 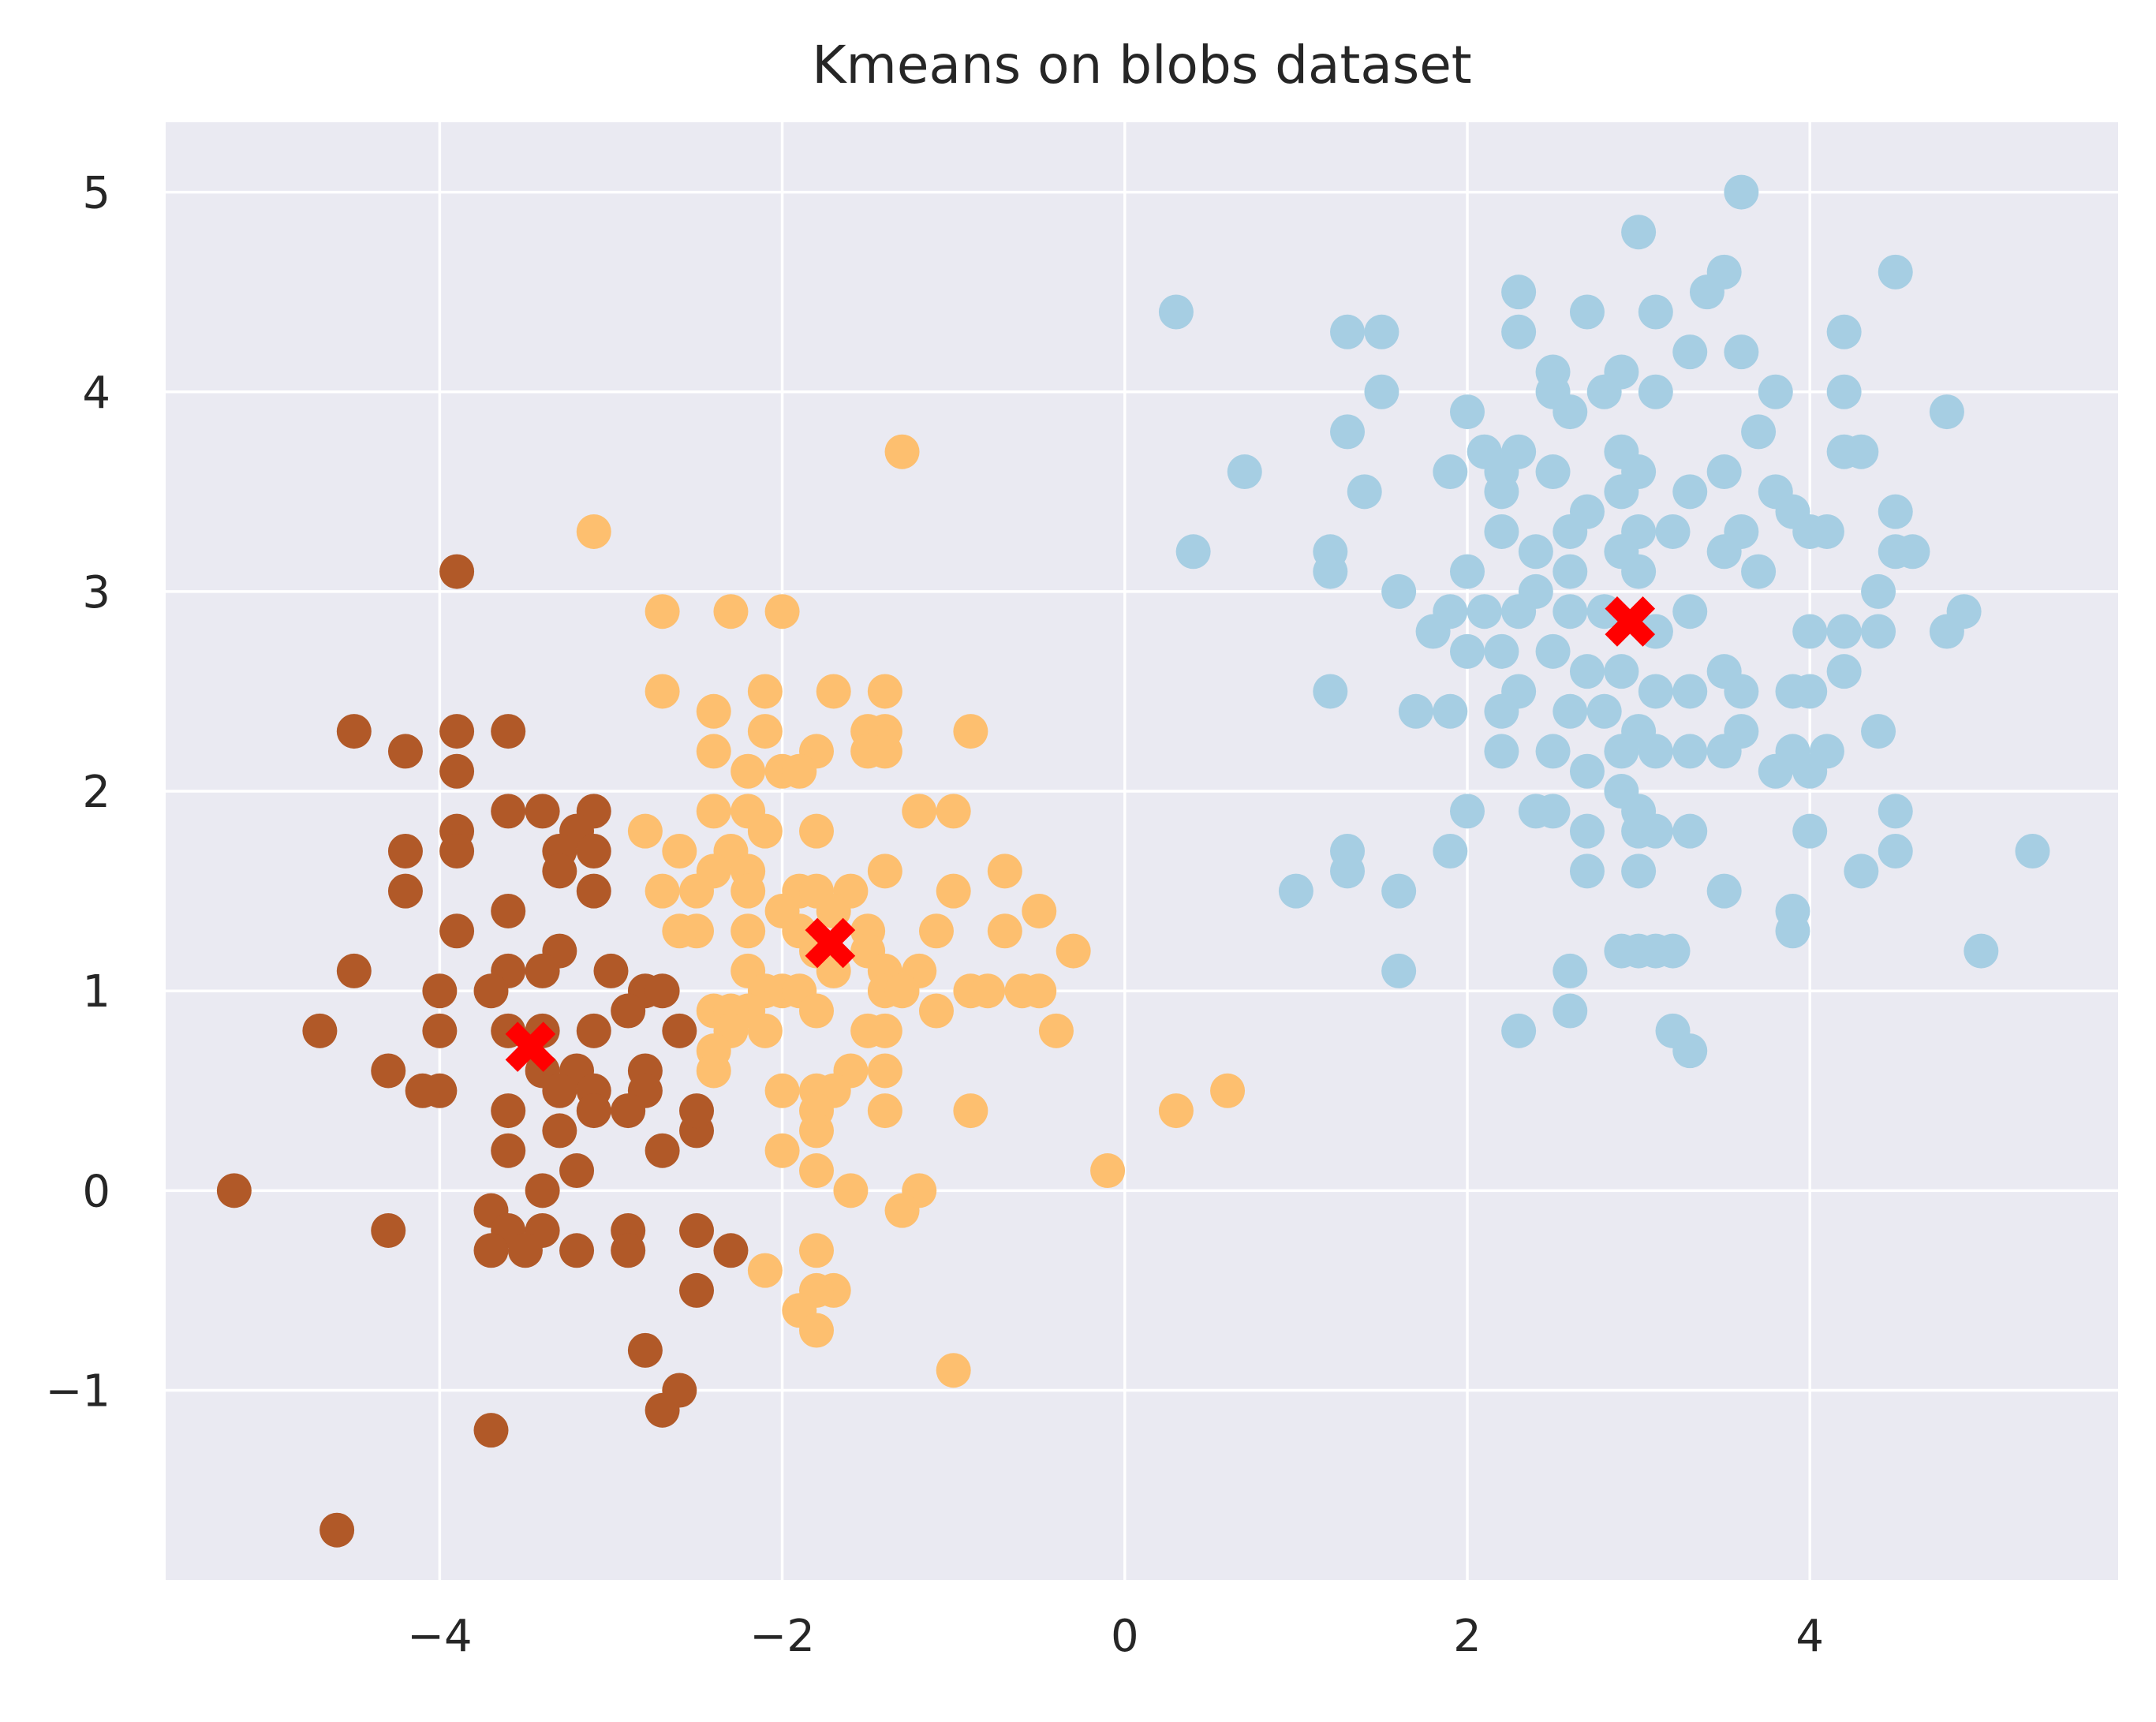 What do you see at coordinates (96, 592) in the screenshot?
I see `y-tick-label: 3` at bounding box center [96, 592].